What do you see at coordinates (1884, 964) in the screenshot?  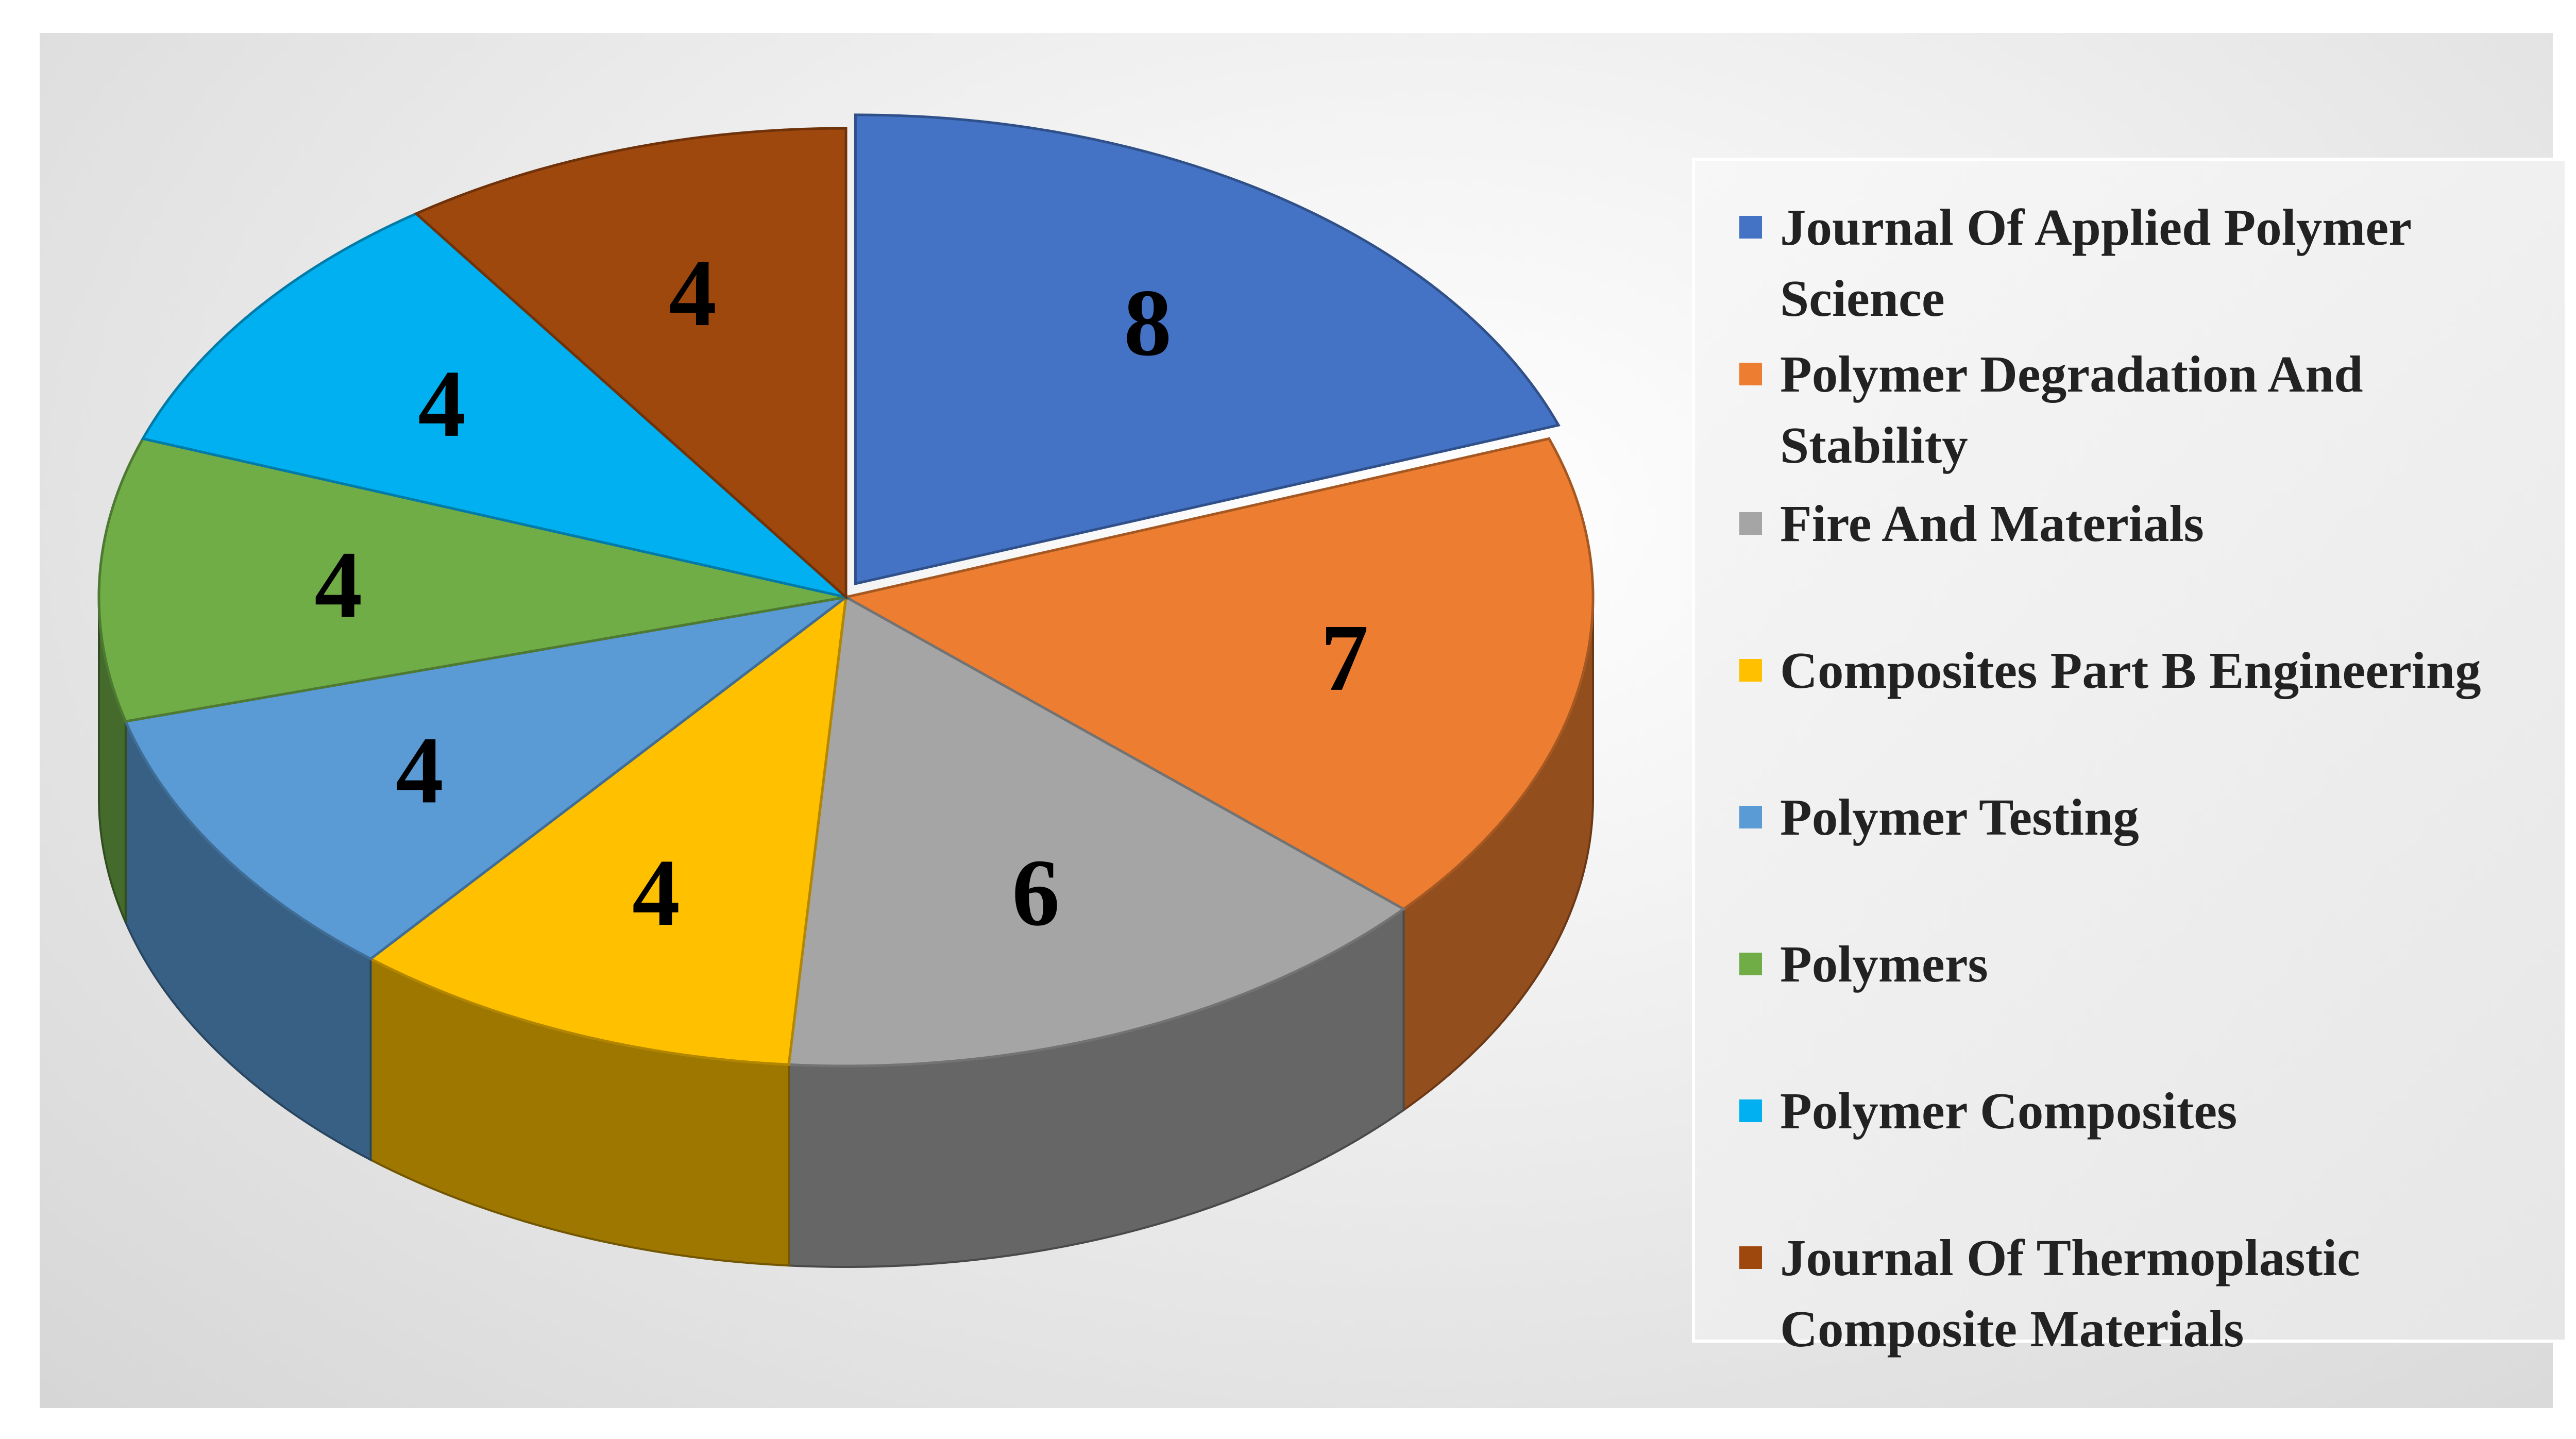 I see `legend-label: Polymers` at bounding box center [1884, 964].